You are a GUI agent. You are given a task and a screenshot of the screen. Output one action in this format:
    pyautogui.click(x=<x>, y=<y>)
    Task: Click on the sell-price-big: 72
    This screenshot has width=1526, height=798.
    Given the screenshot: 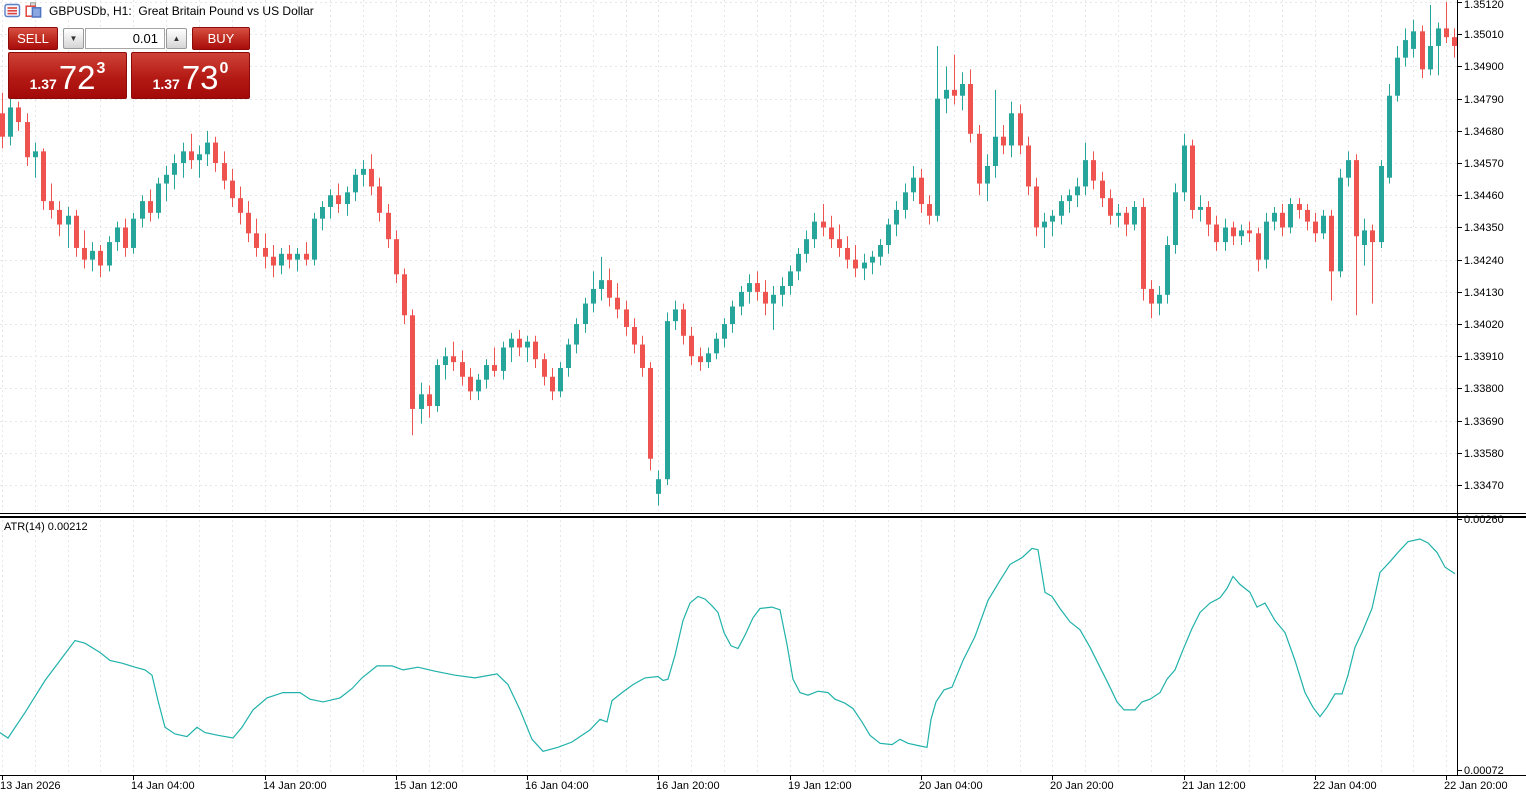 What is the action you would take?
    pyautogui.click(x=77, y=77)
    